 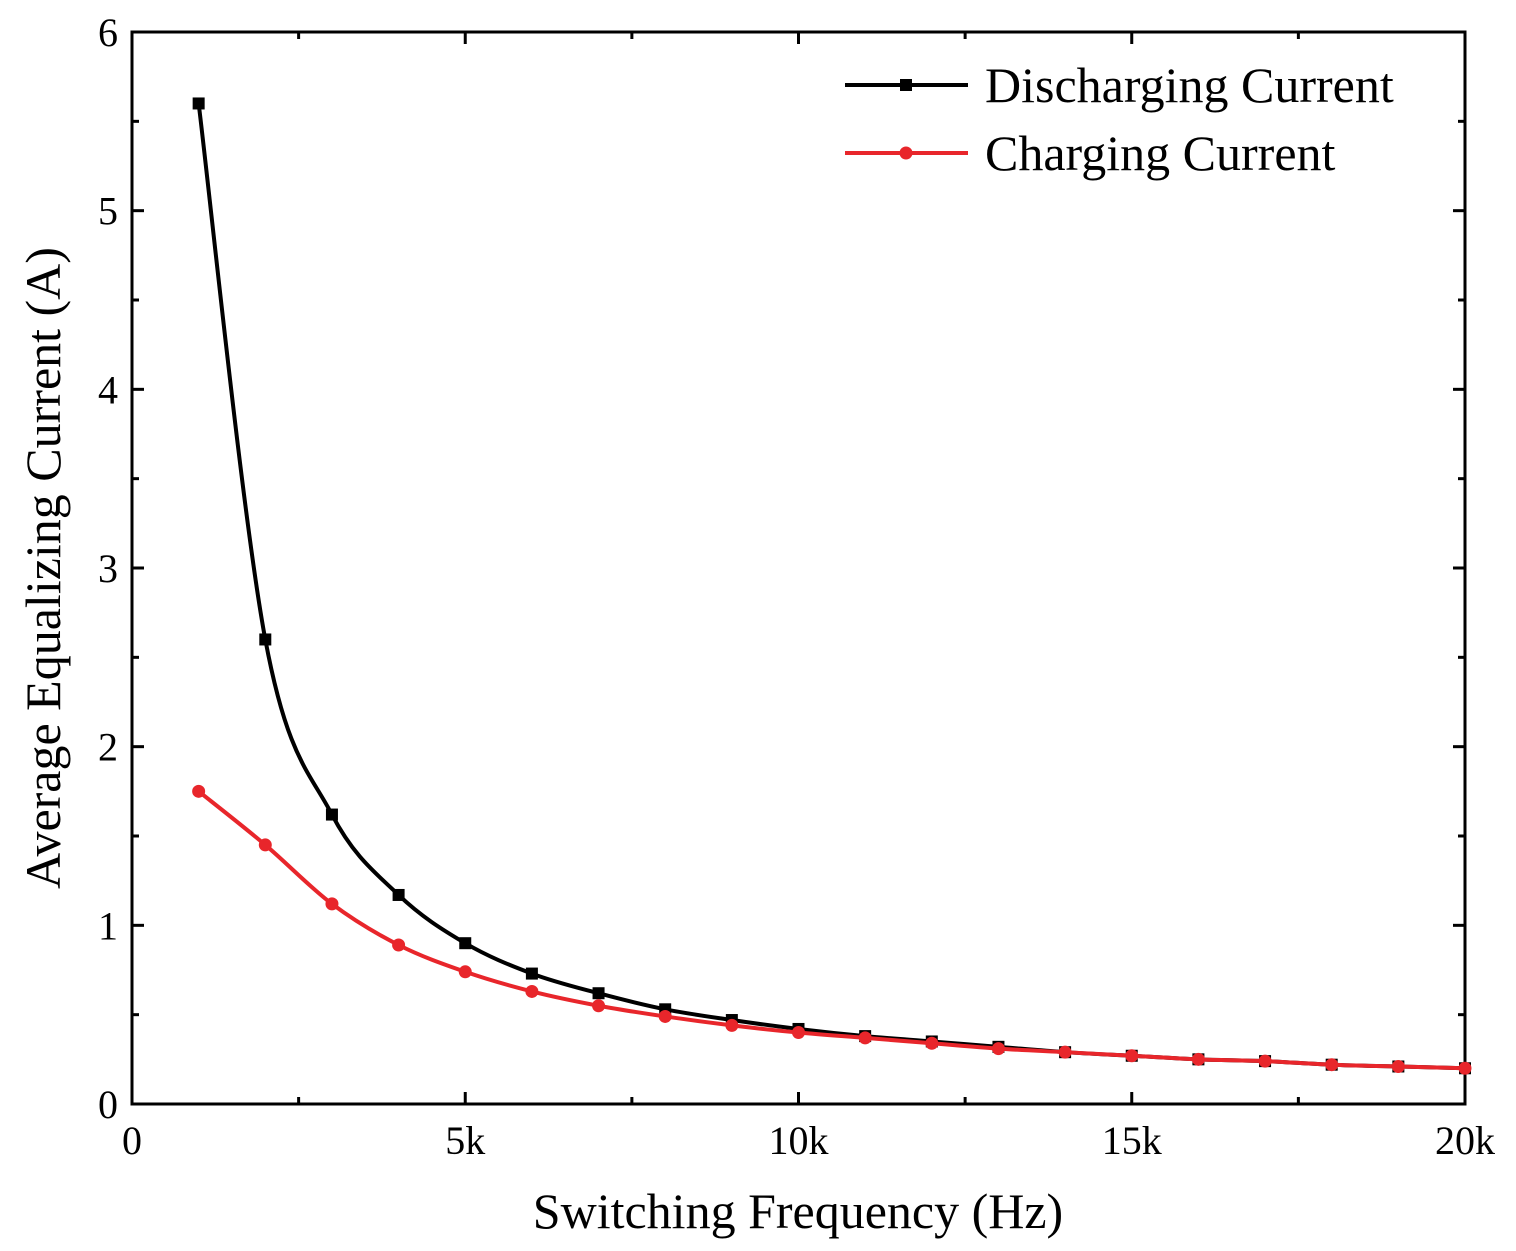 What do you see at coordinates (108, 747) in the screenshot?
I see `y-tick-label: 2` at bounding box center [108, 747].